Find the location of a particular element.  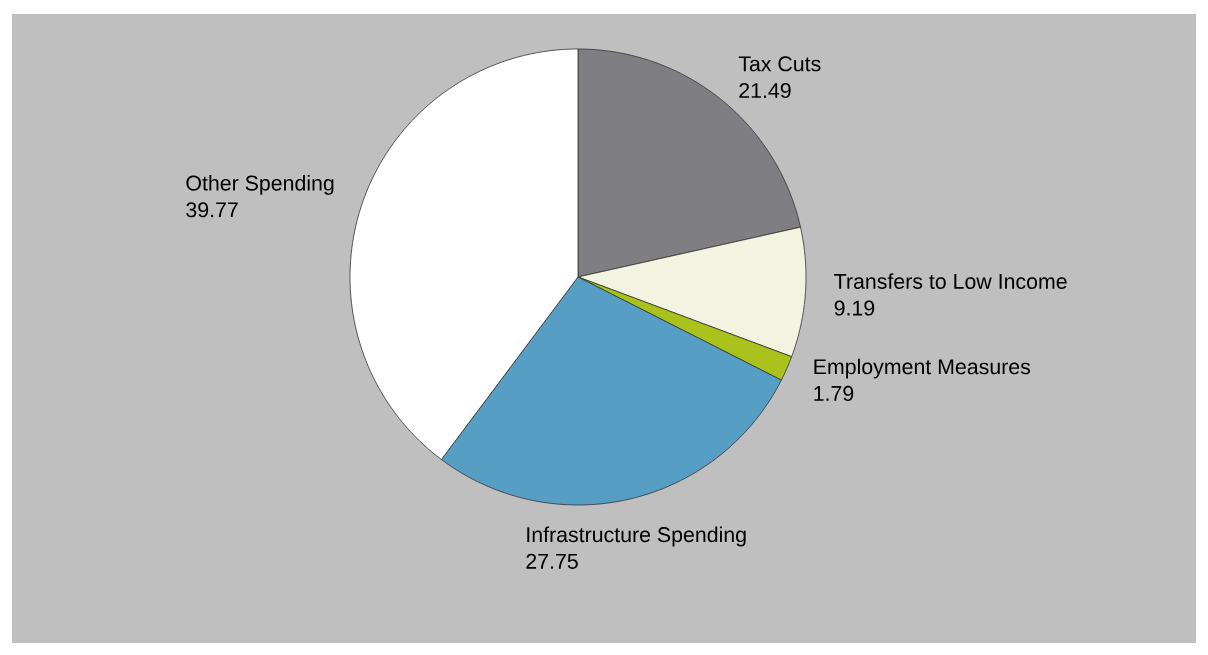

slice-label: Employment Measures is located at coordinates (922, 368).